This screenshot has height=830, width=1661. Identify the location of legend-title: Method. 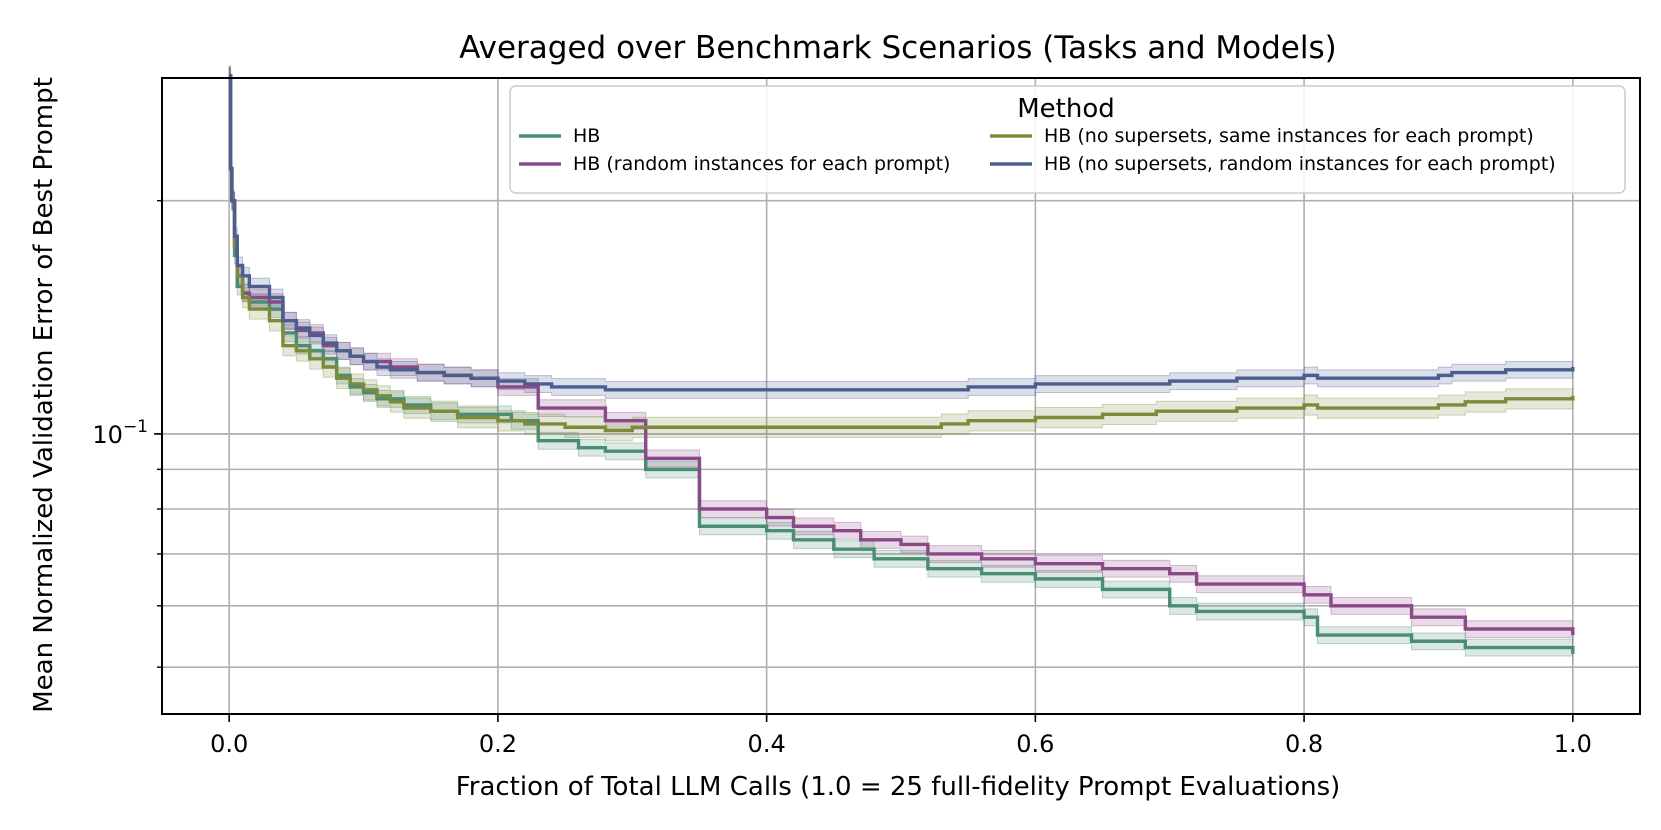
(1066, 109).